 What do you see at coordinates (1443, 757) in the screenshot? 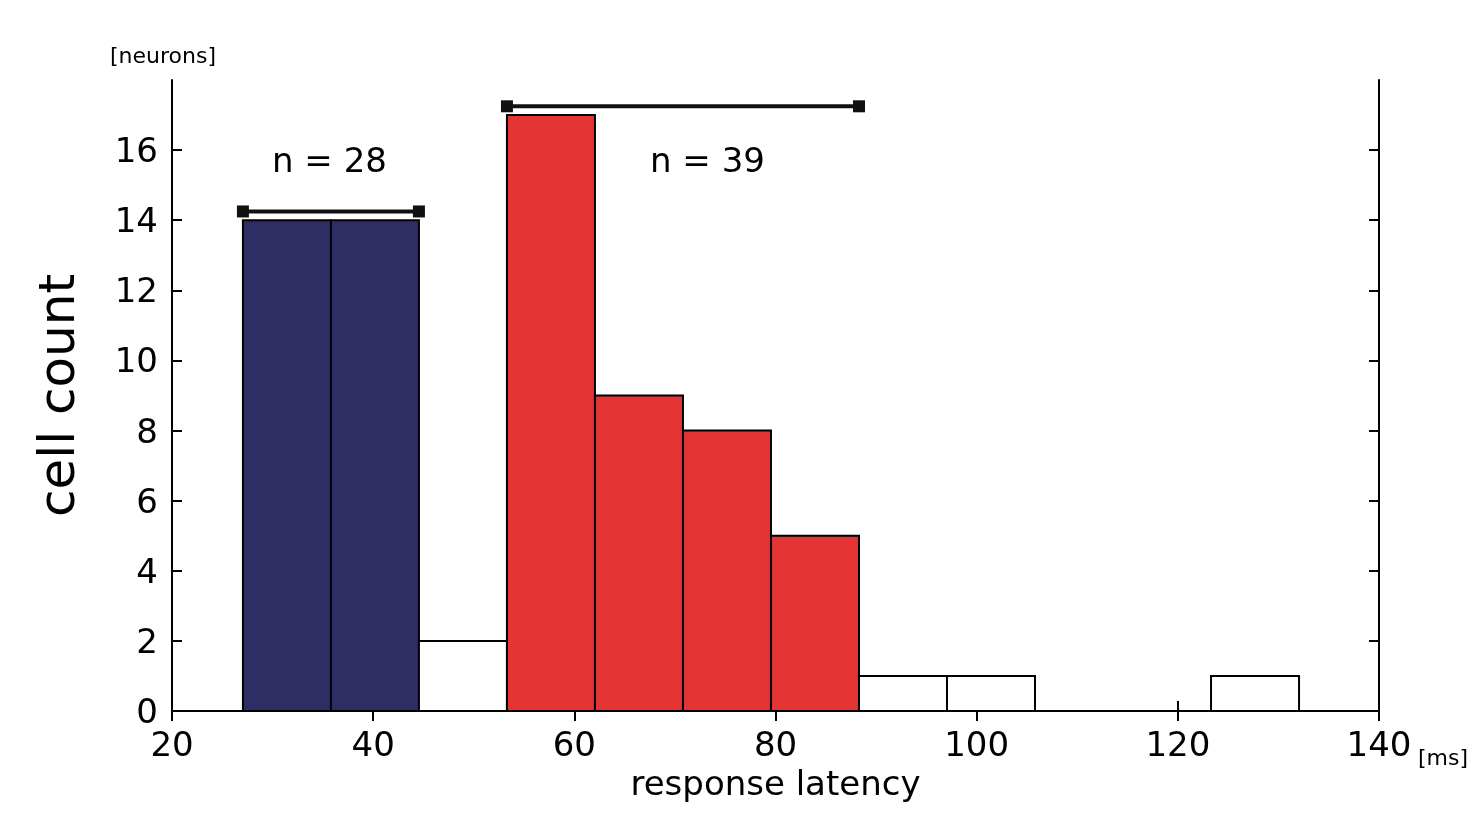
I see `text: [ms]` at bounding box center [1443, 757].